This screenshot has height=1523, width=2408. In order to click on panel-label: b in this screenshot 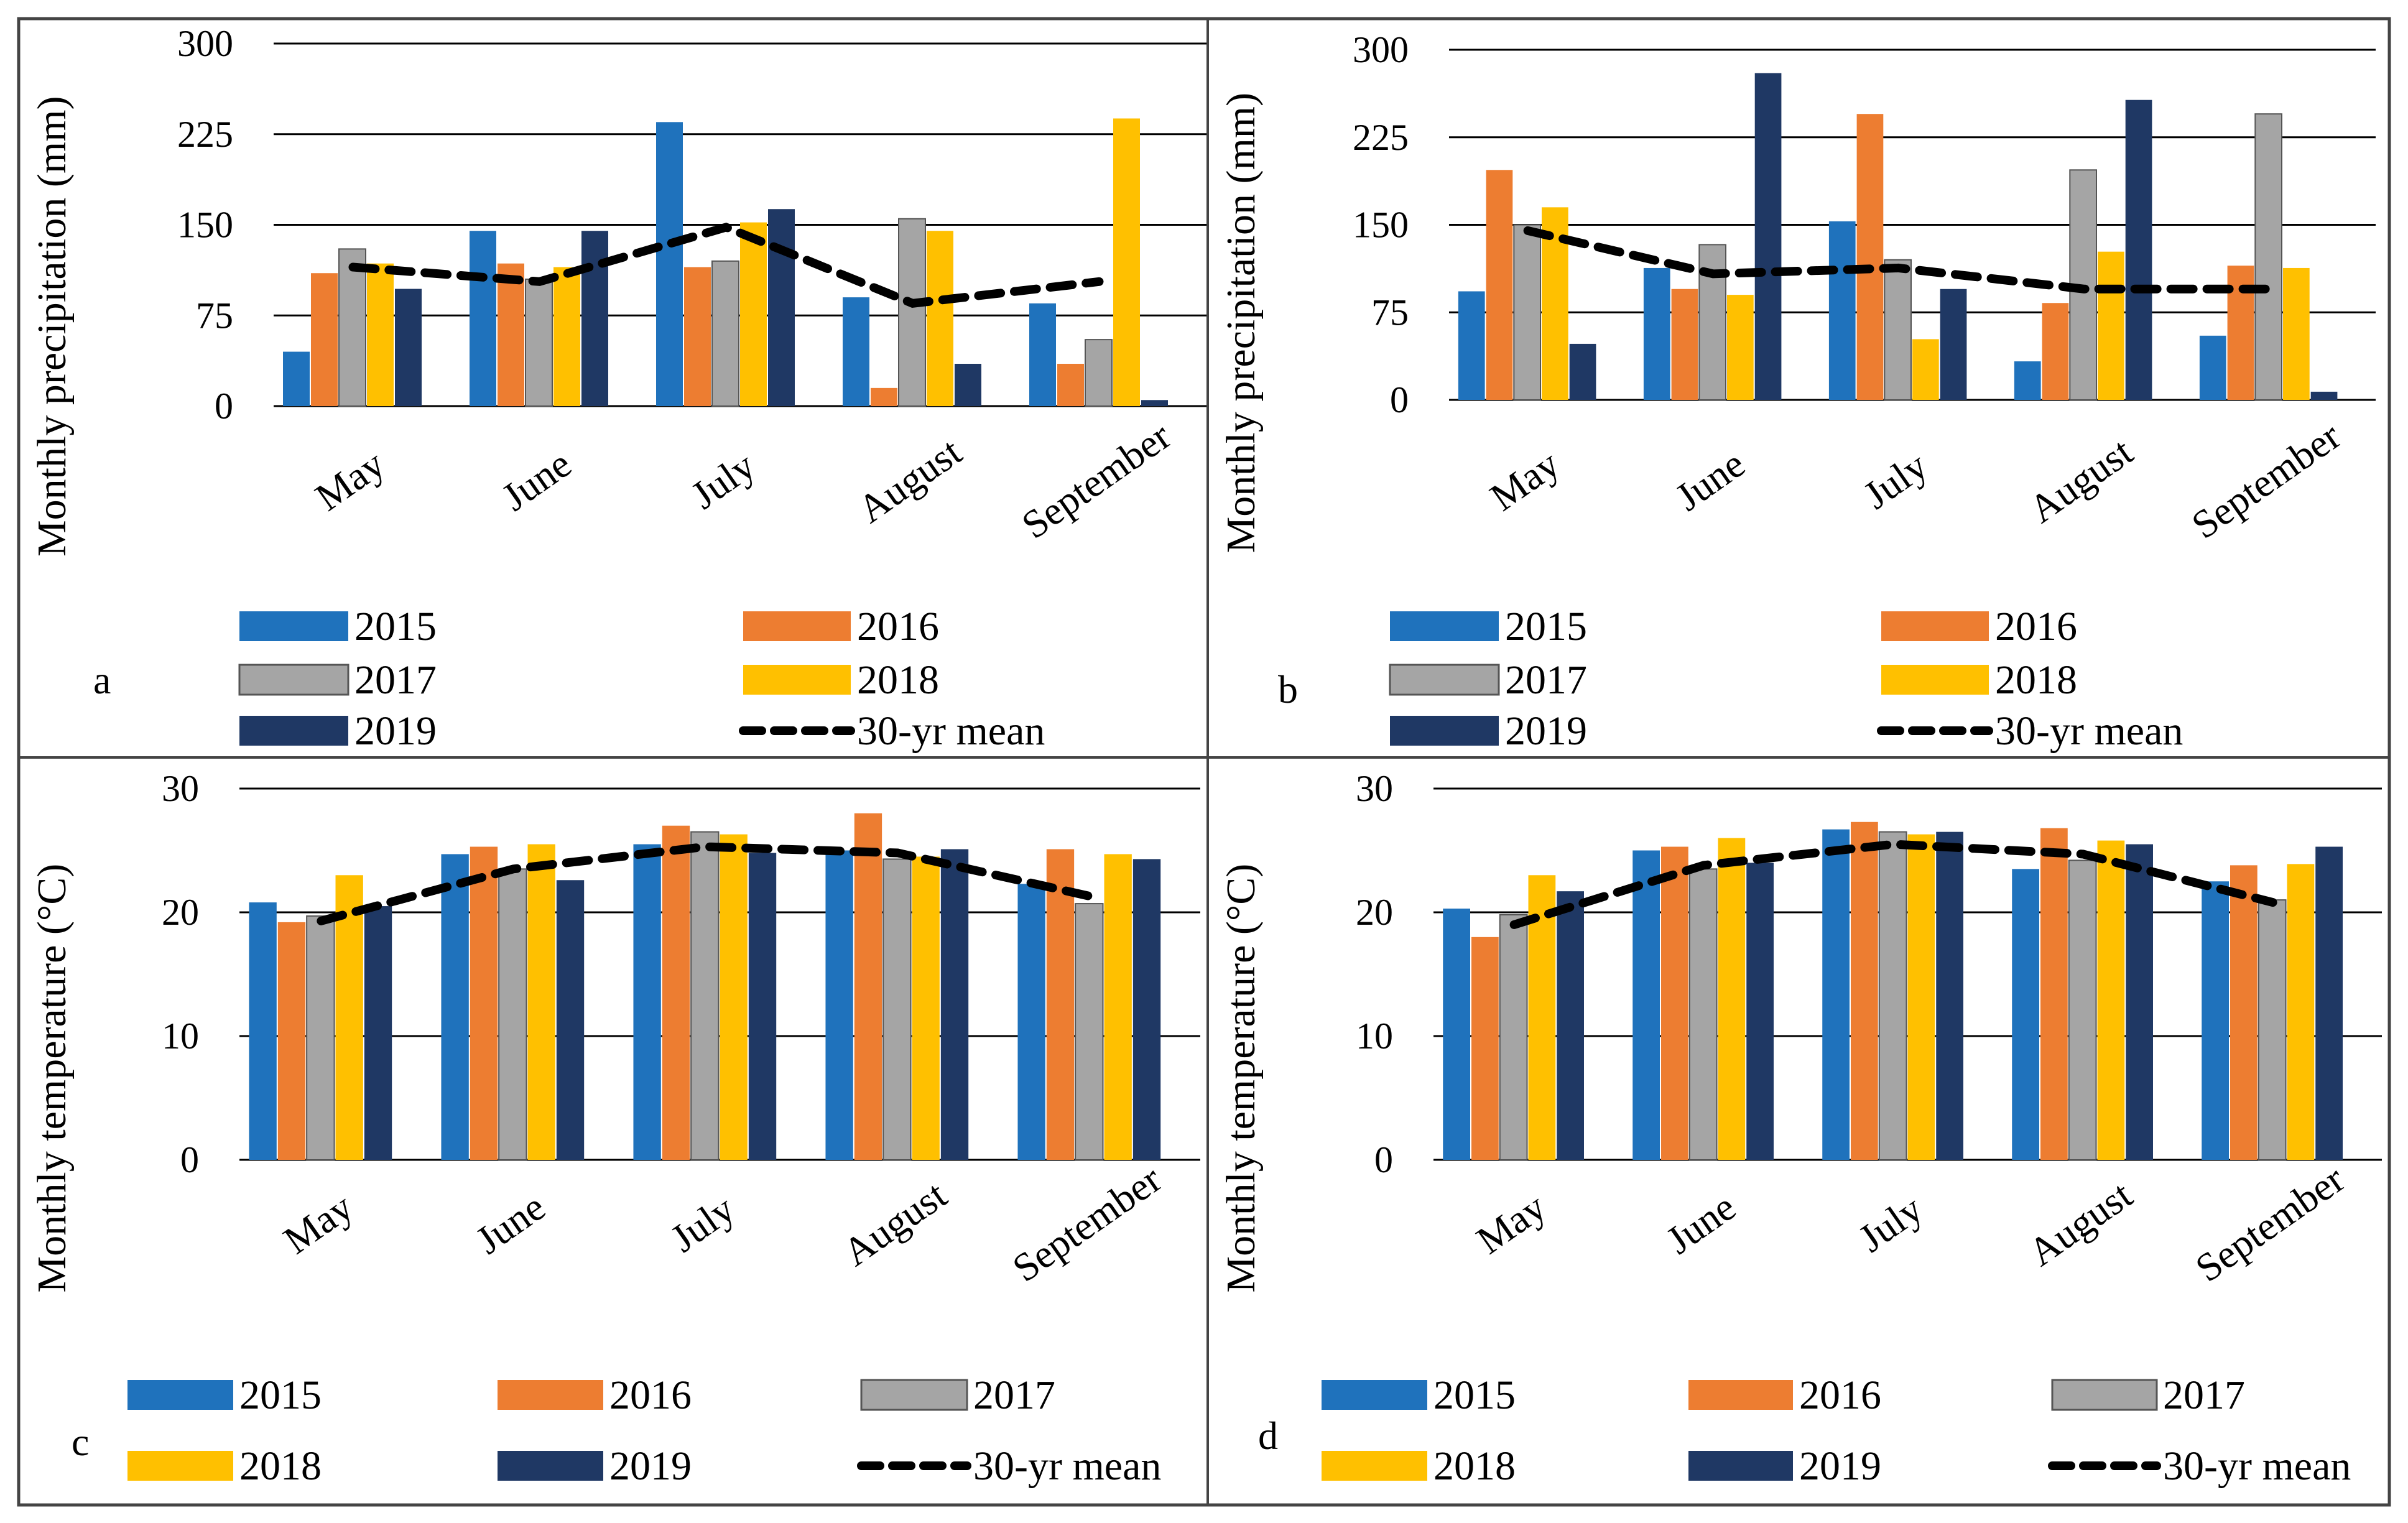, I will do `click(1288, 689)`.